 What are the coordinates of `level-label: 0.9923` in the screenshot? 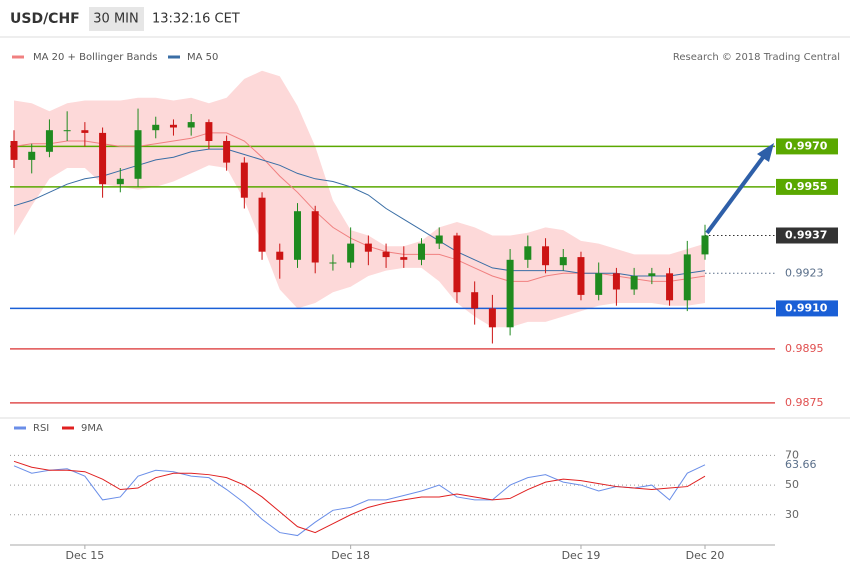 It's located at (804, 272).